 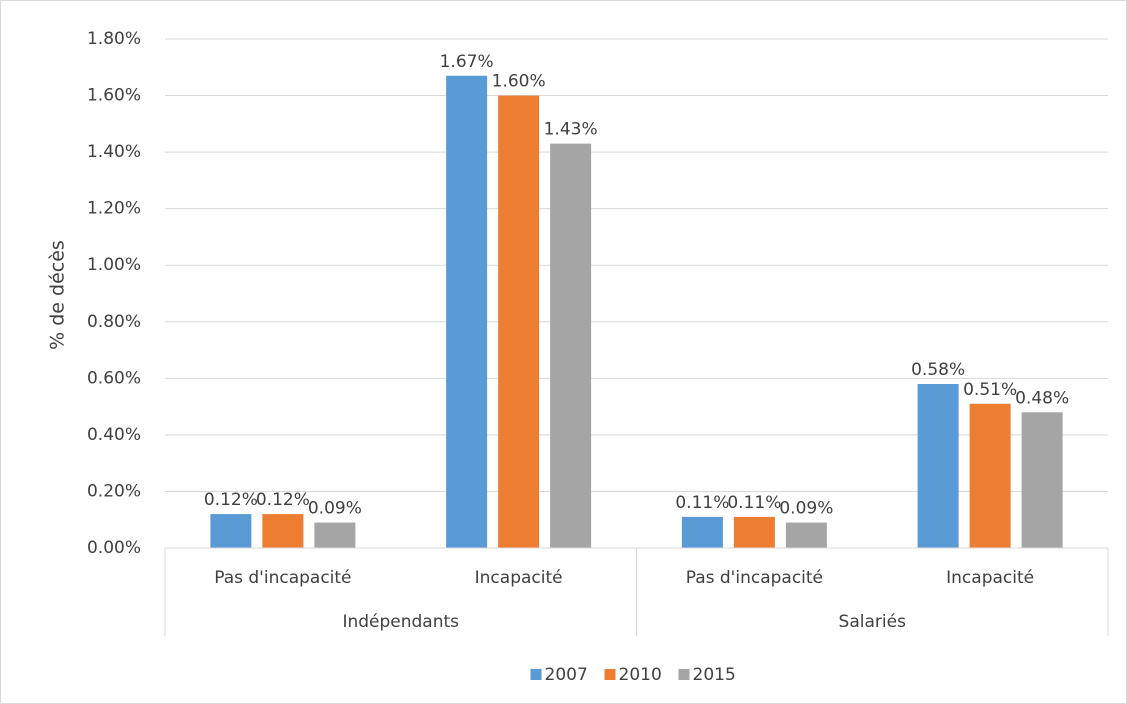 I want to click on data-label: 1.60%, so click(x=519, y=82).